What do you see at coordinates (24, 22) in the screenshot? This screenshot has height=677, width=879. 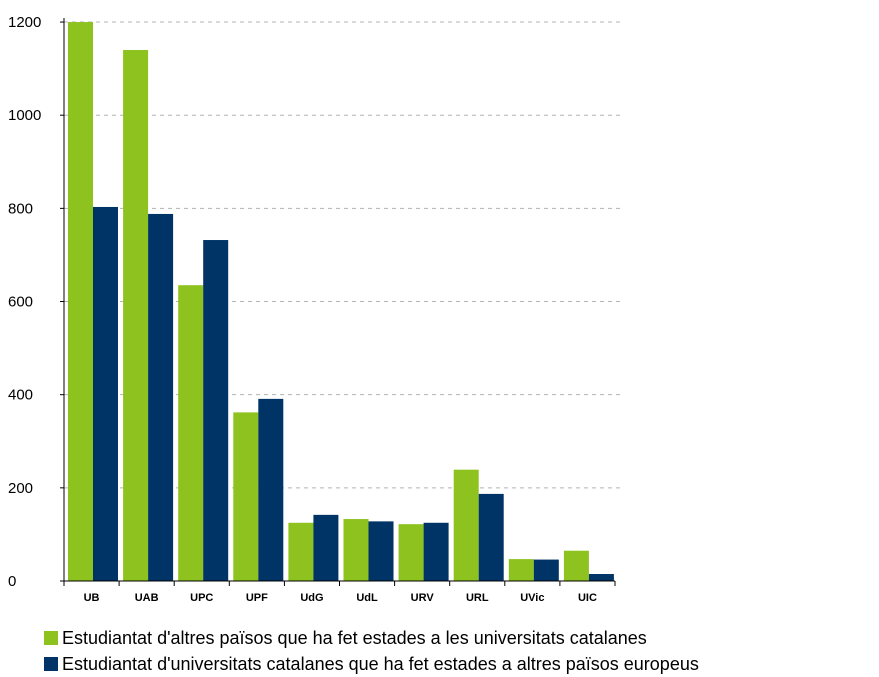 I see `y-tick-label: 1200` at bounding box center [24, 22].